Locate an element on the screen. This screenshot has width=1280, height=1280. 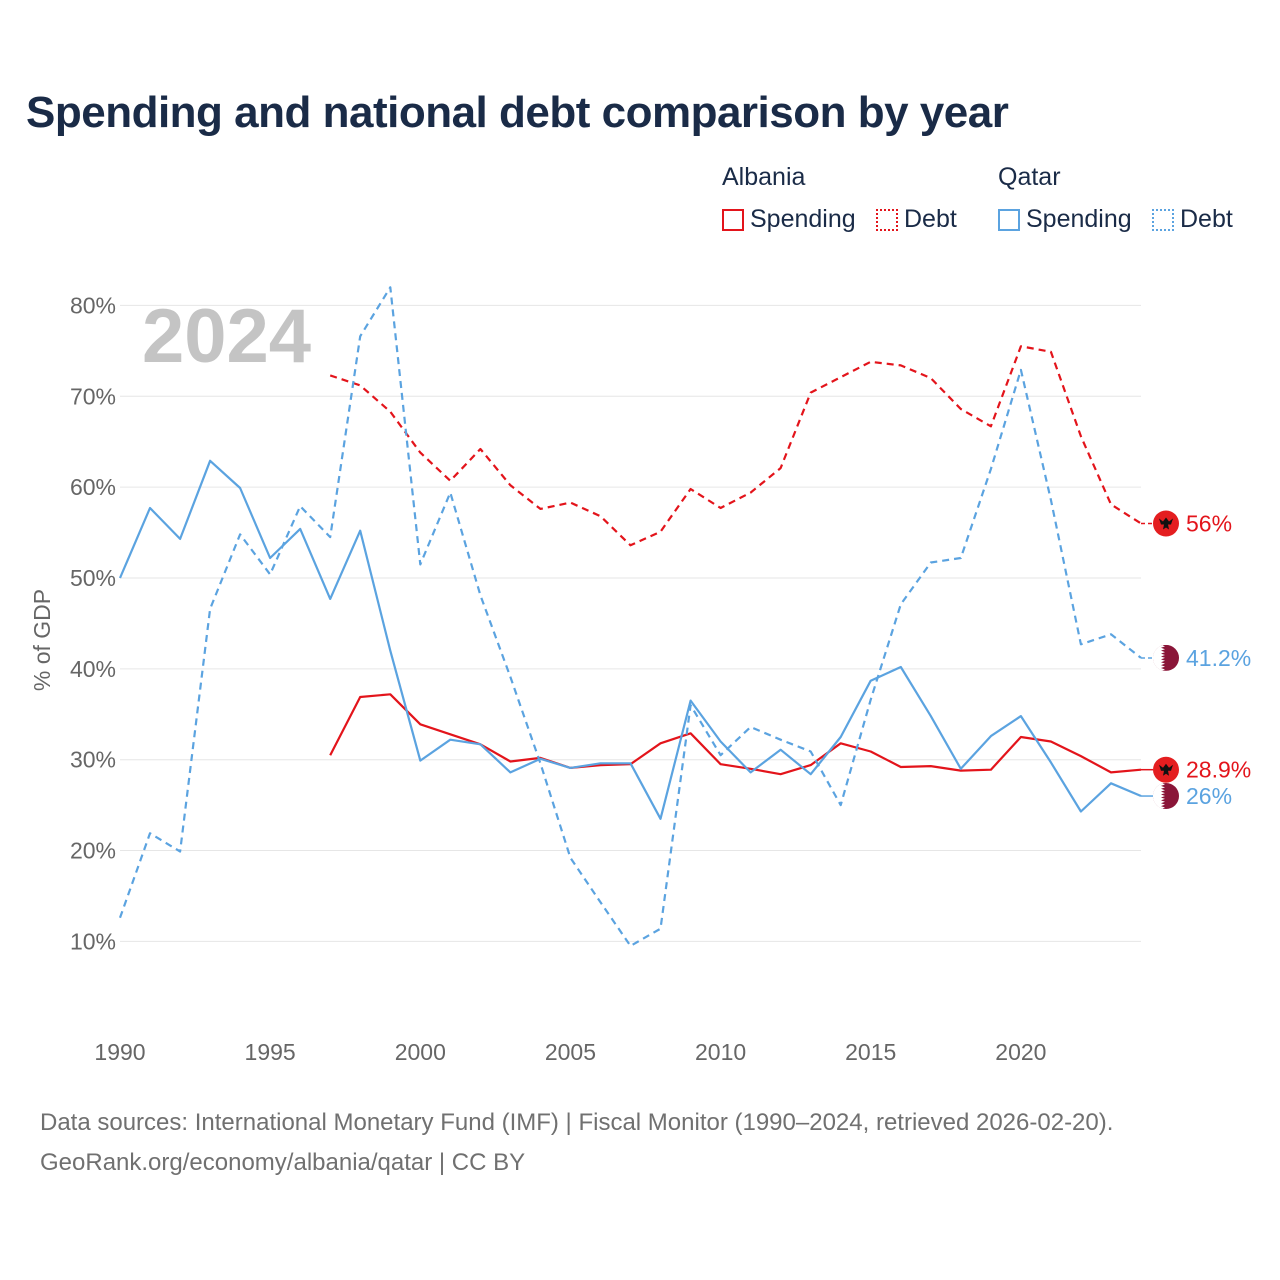
end-label-albania-debt: 56% is located at coordinates (1209, 523).